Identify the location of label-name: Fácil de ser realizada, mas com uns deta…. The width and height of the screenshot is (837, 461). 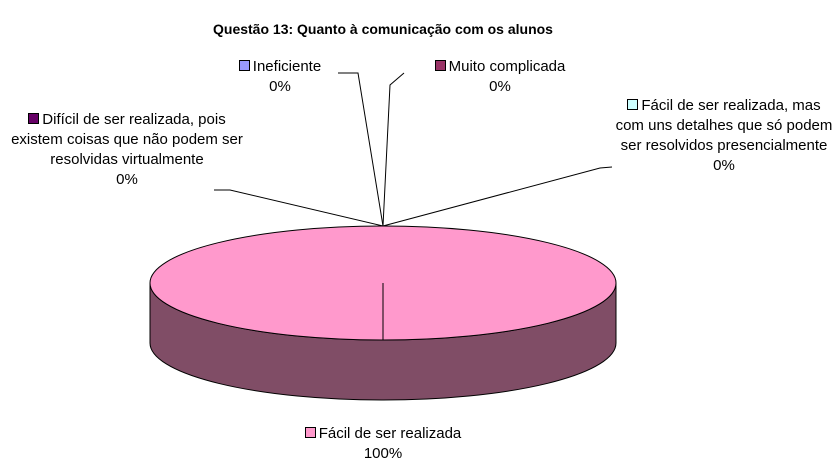
(724, 125).